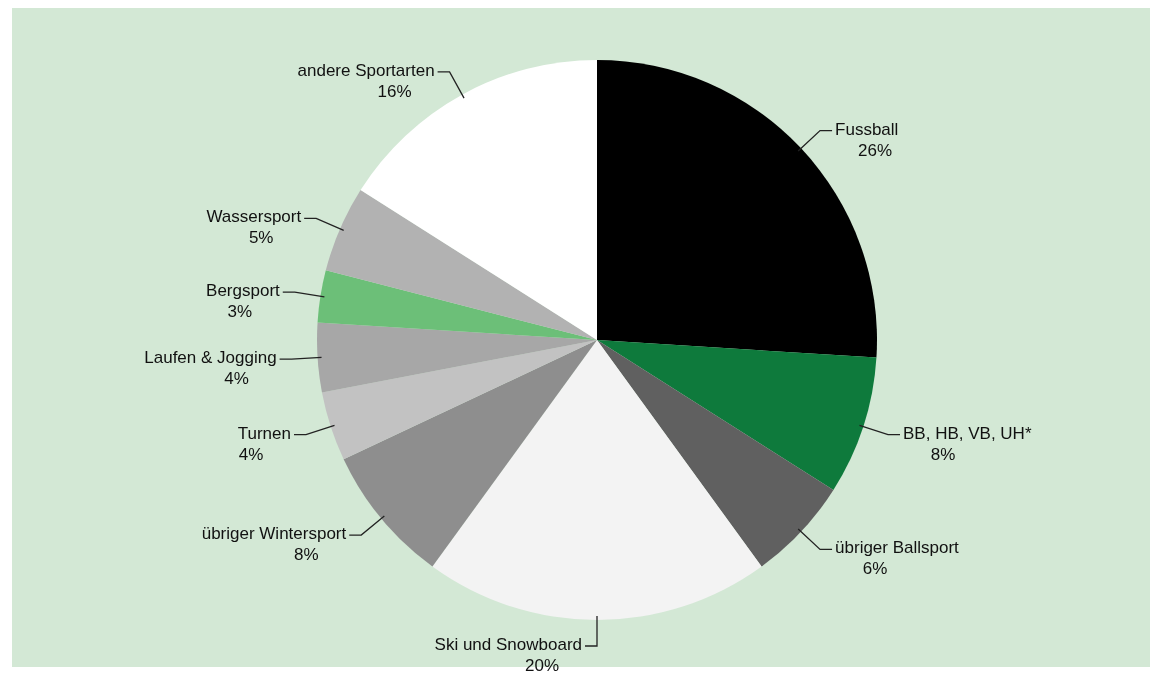  What do you see at coordinates (542, 665) in the screenshot?
I see `data-label: 20%` at bounding box center [542, 665].